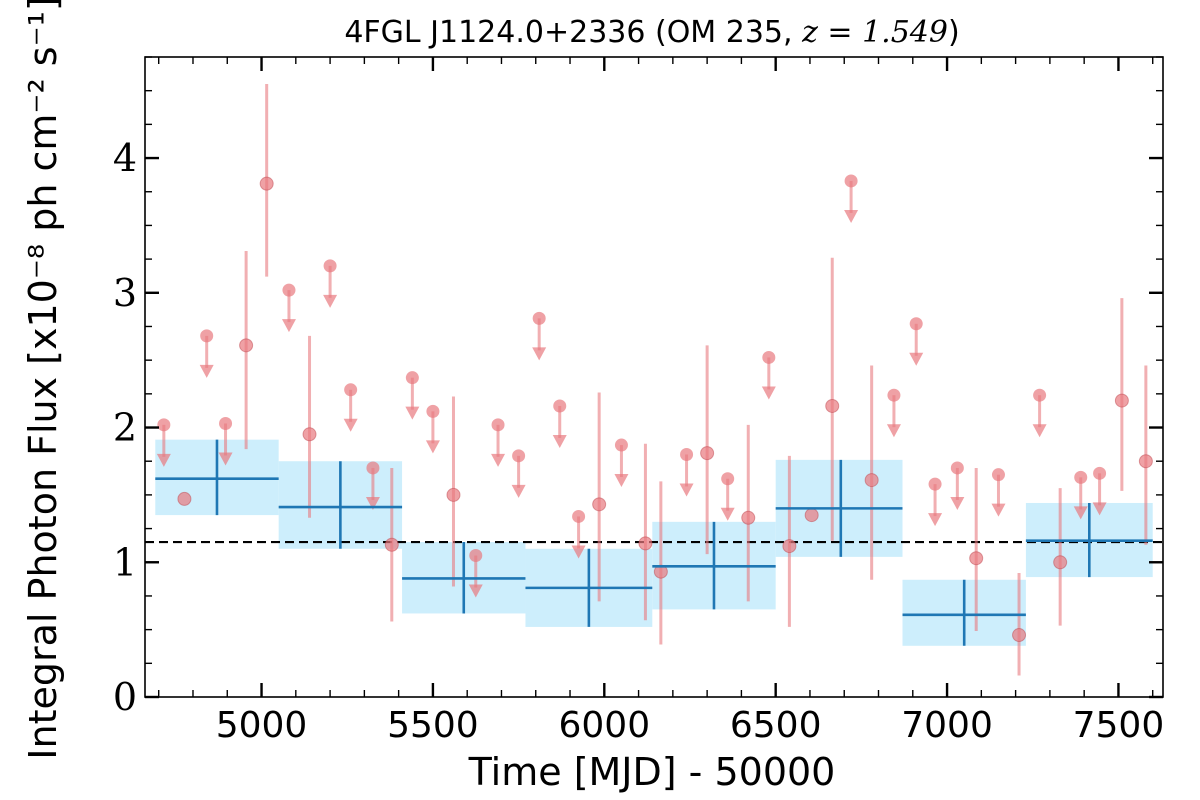  I want to click on chart-title: 4FGL J1124.0+2336 (OM 235, z = 1.549), so click(651, 32).